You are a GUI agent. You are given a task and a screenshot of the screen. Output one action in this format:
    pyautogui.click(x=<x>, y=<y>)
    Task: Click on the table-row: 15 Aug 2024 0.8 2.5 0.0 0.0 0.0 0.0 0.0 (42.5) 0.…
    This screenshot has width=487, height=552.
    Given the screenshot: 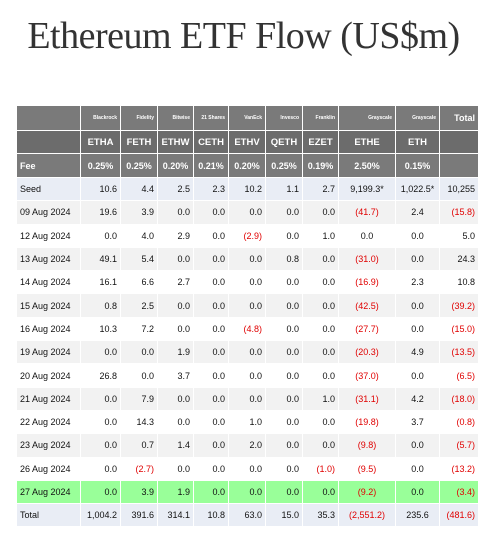 What is the action you would take?
    pyautogui.click(x=247, y=305)
    